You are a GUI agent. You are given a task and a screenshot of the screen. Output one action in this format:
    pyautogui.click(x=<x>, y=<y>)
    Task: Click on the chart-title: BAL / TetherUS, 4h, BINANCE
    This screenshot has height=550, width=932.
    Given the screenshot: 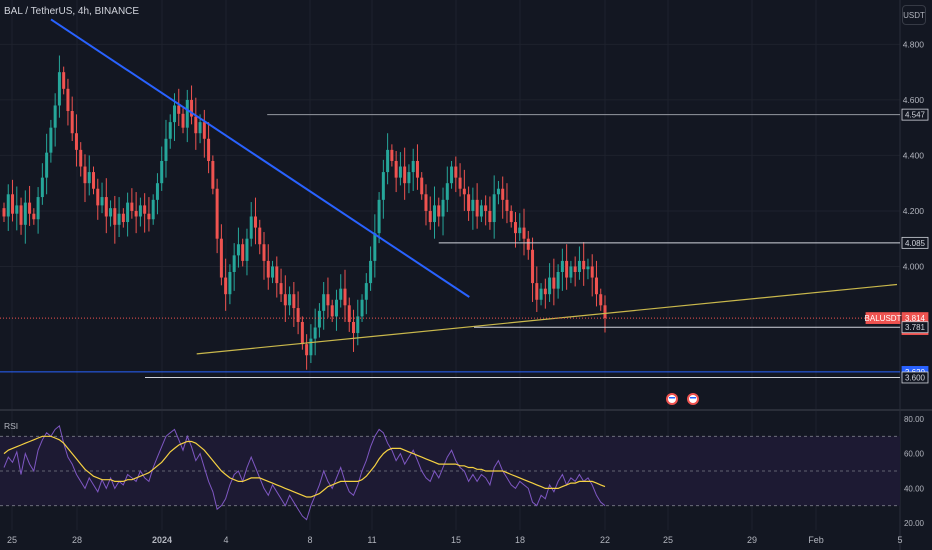 What is the action you would take?
    pyautogui.click(x=72, y=11)
    